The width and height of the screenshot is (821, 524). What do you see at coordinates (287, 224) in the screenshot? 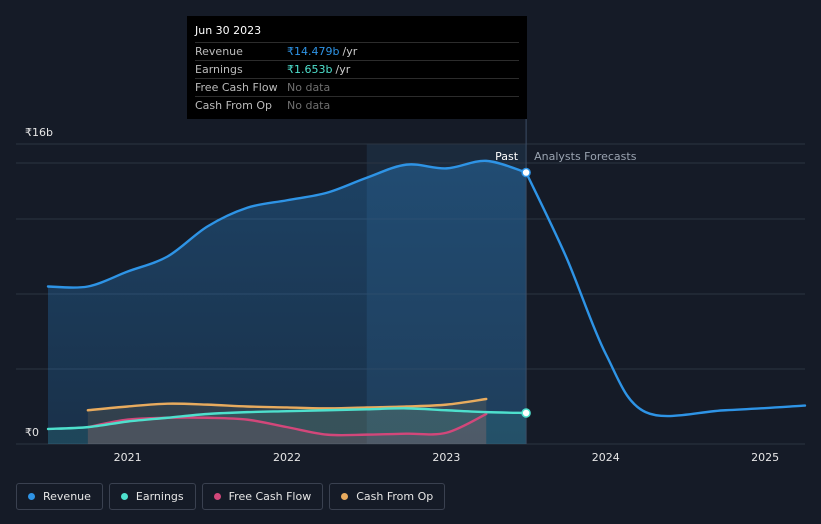
I see `line-revenue` at bounding box center [287, 224].